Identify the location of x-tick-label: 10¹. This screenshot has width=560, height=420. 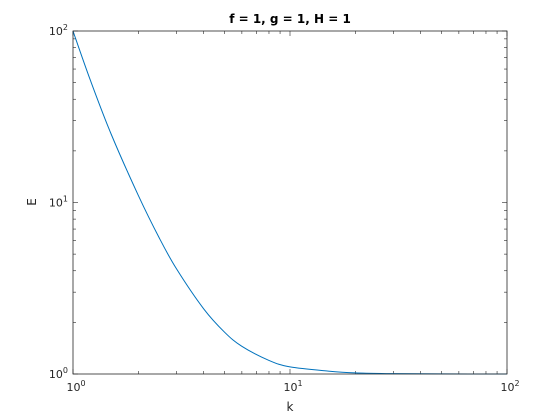
(292, 386).